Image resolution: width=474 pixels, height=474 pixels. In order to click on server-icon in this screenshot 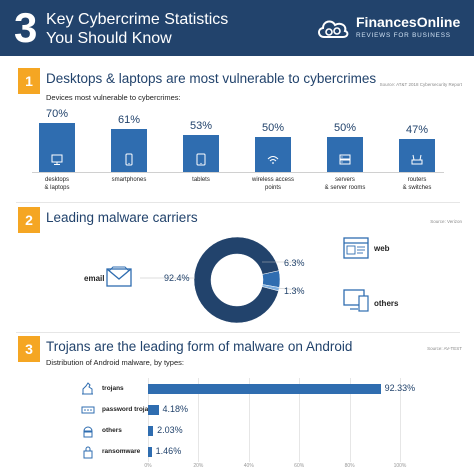, I will do `click(345, 159)`.